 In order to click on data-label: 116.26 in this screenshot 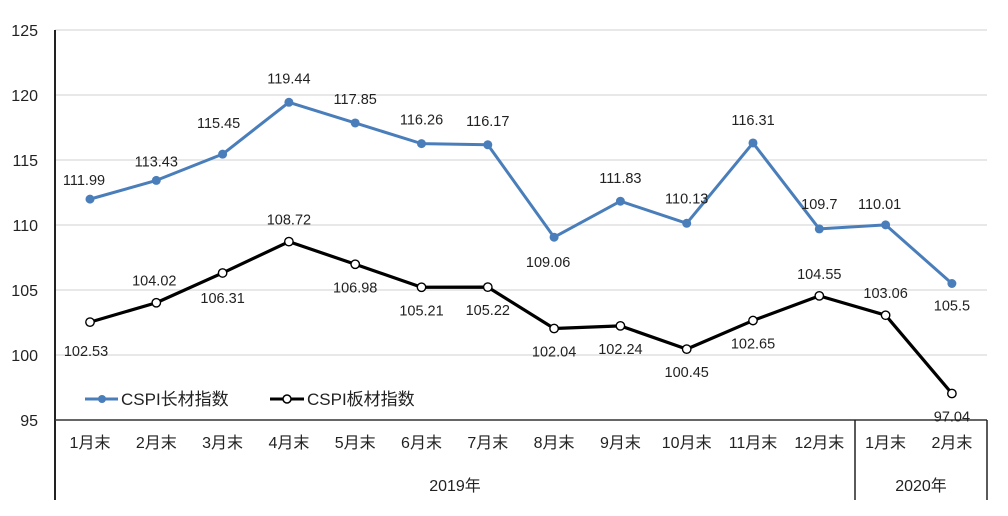, I will do `click(421, 121)`.